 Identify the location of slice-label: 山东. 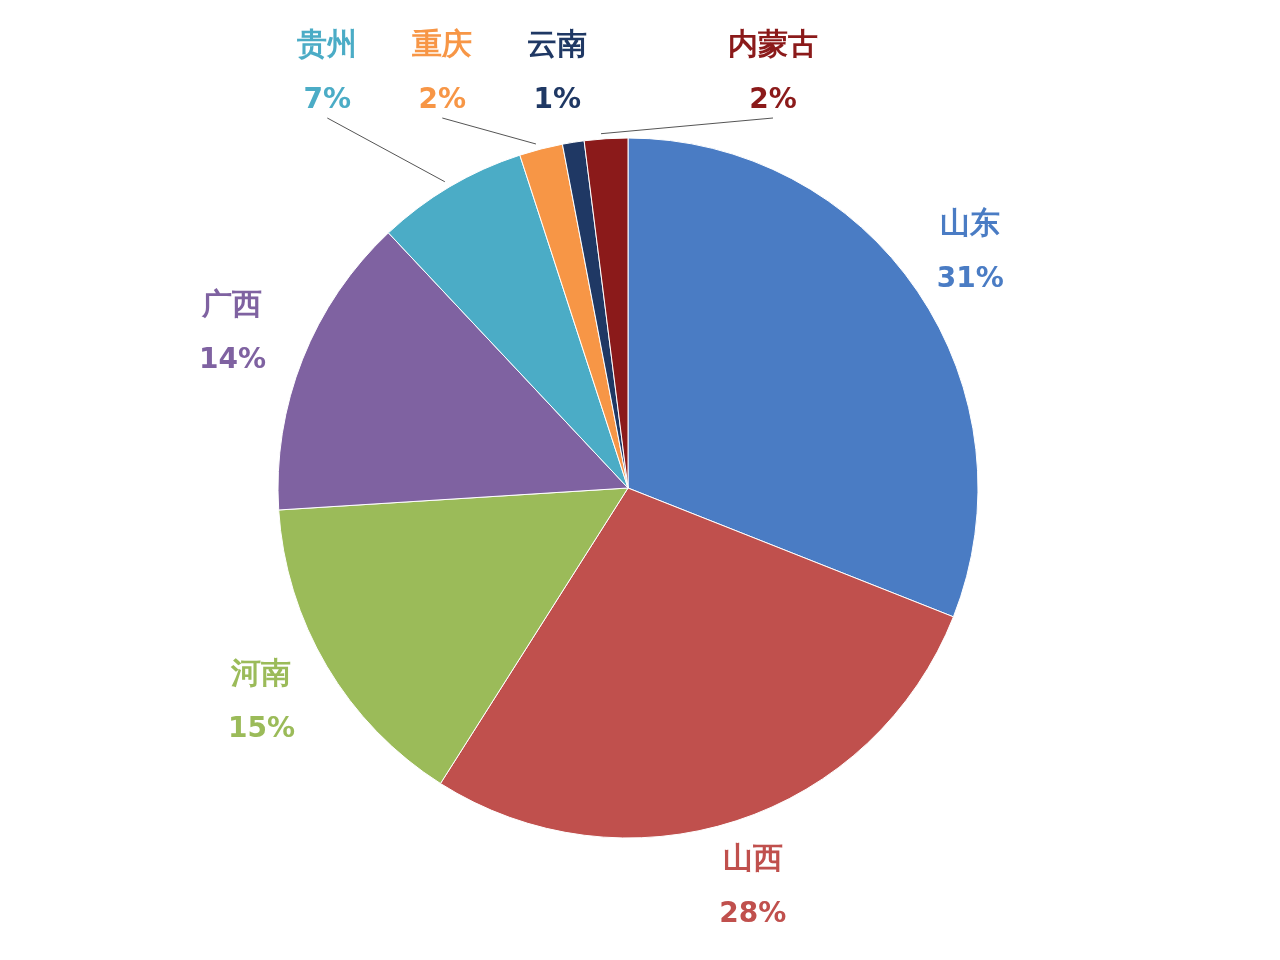
(970, 222).